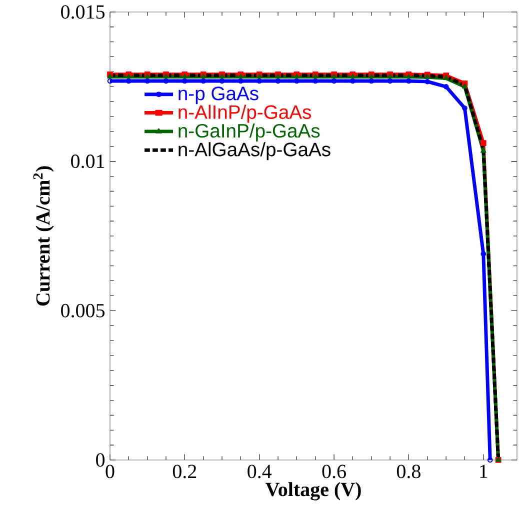  What do you see at coordinates (83, 12) in the screenshot?
I see `y-tick-label: 0.015` at bounding box center [83, 12].